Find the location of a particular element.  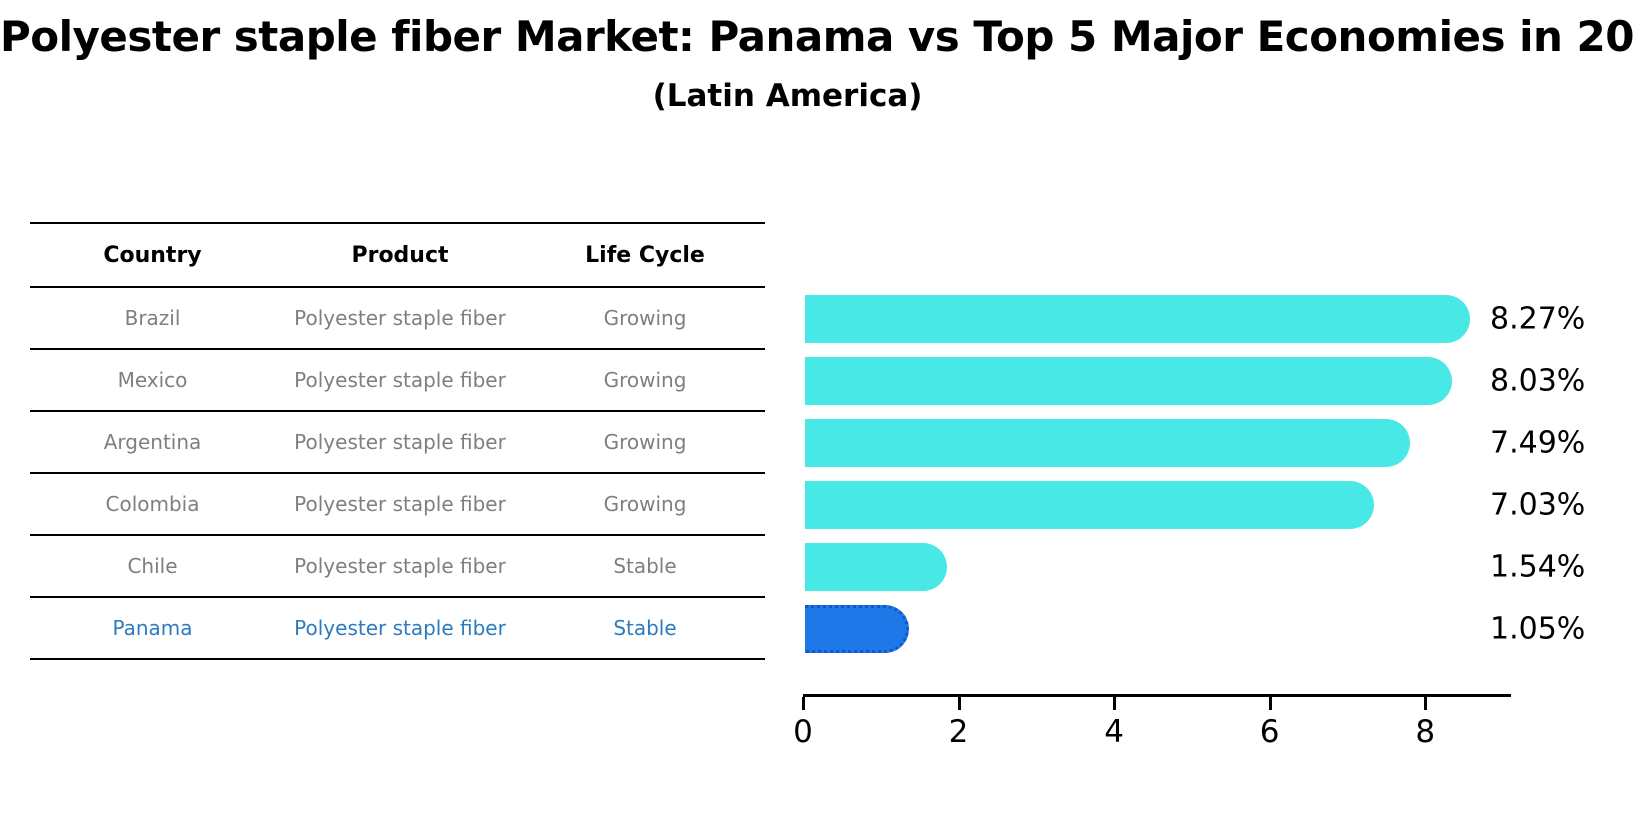

bar-chile is located at coordinates (876, 567).